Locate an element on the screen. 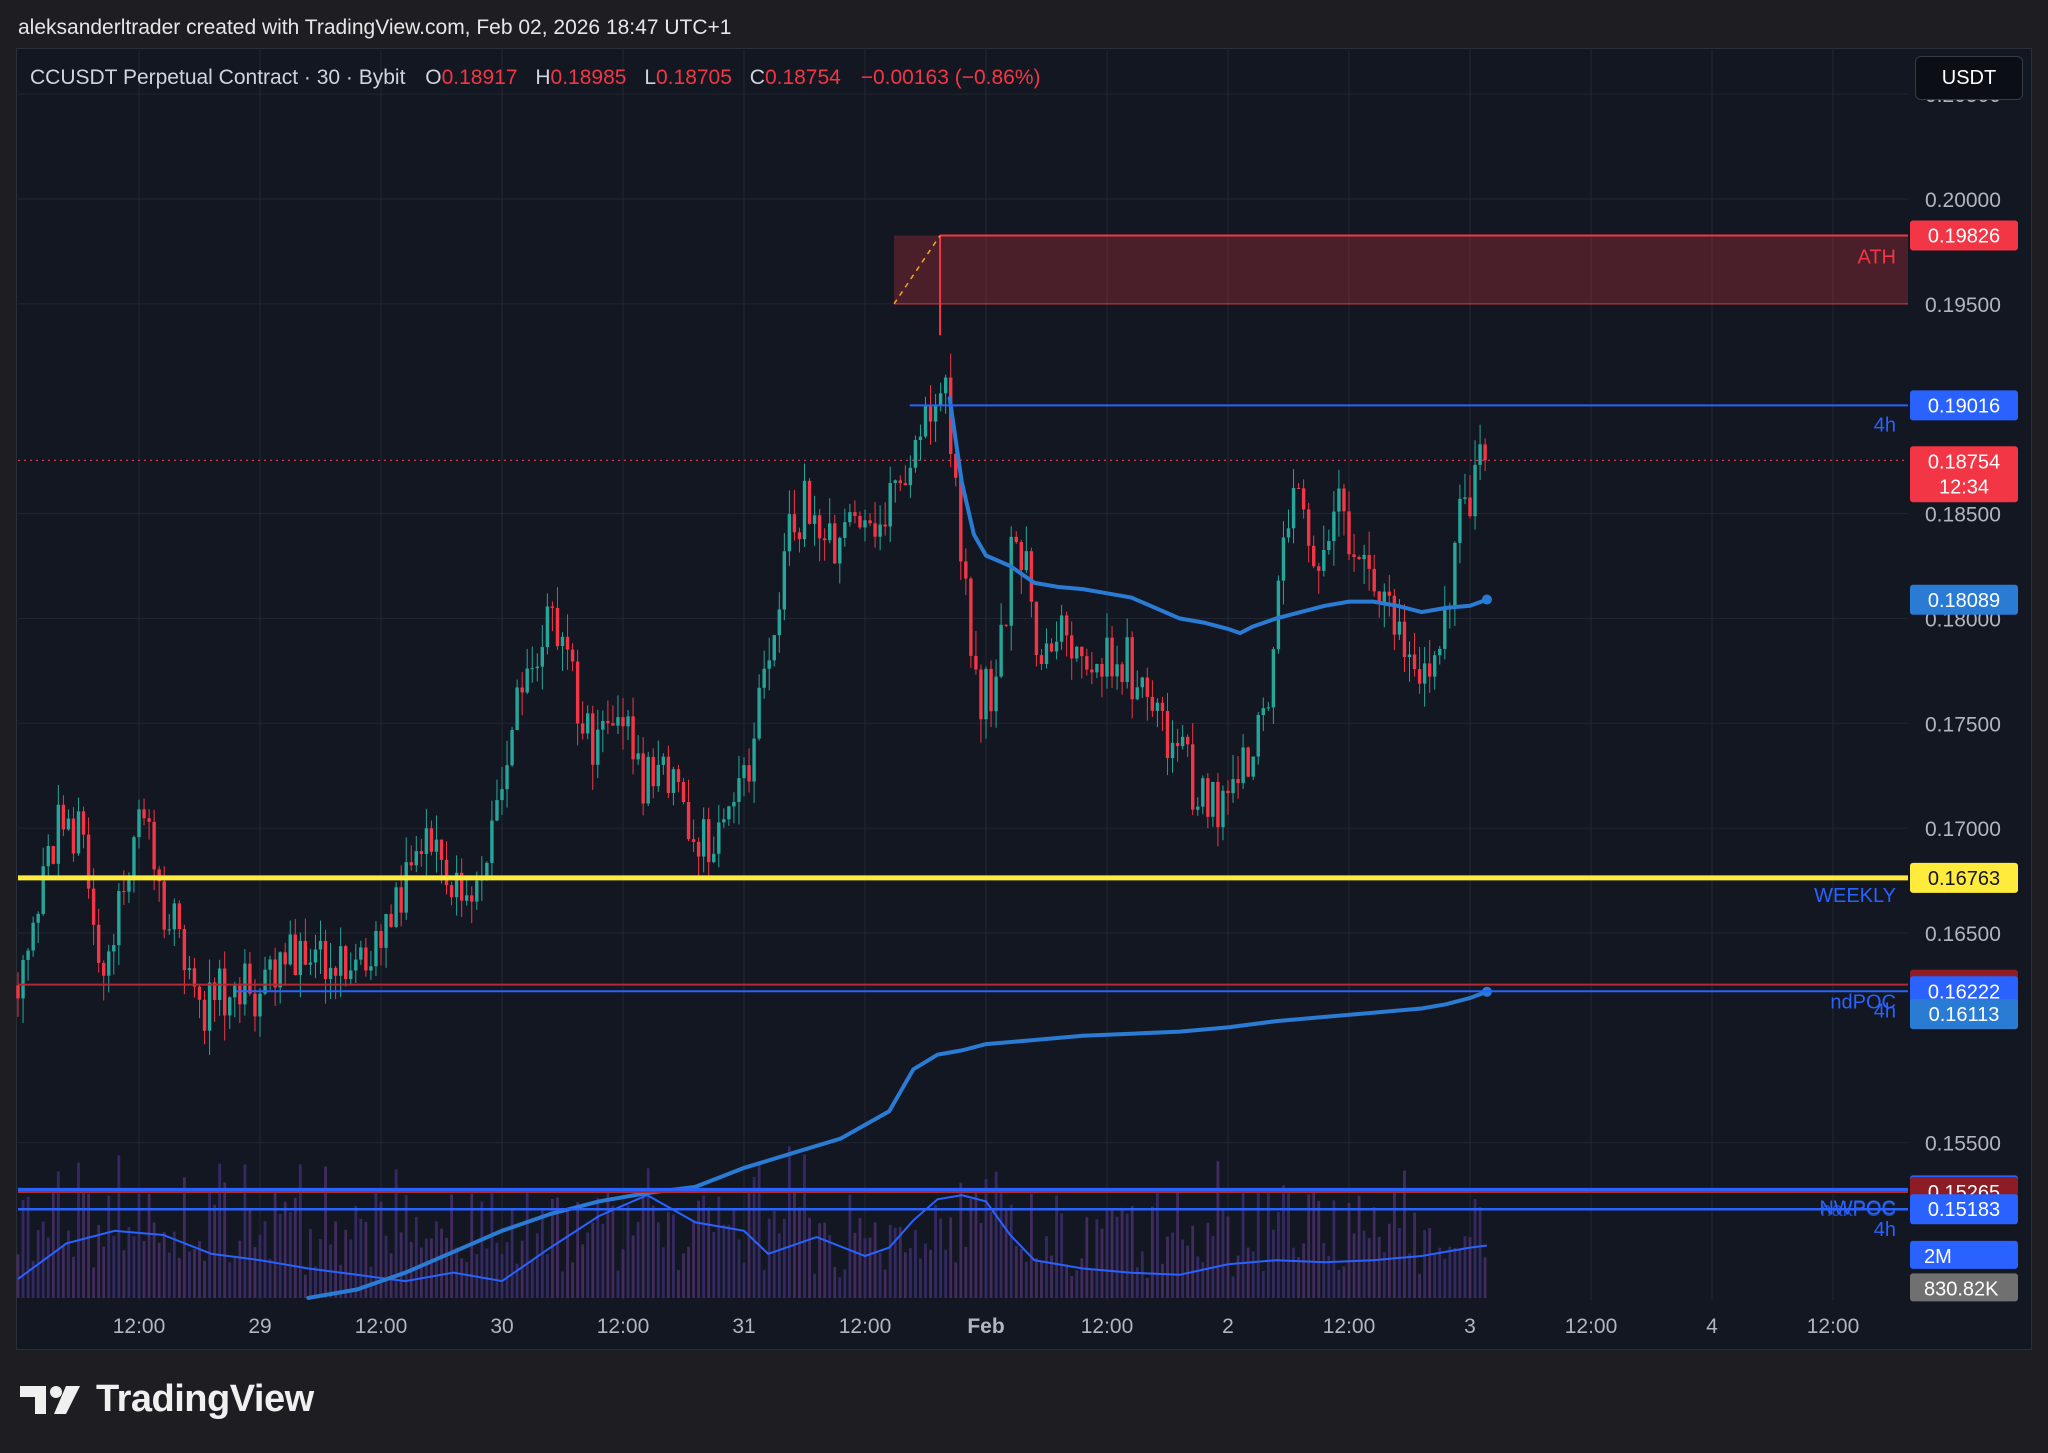 The image size is (2048, 1453). y-tick-label: 0.17500 is located at coordinates (1963, 724).